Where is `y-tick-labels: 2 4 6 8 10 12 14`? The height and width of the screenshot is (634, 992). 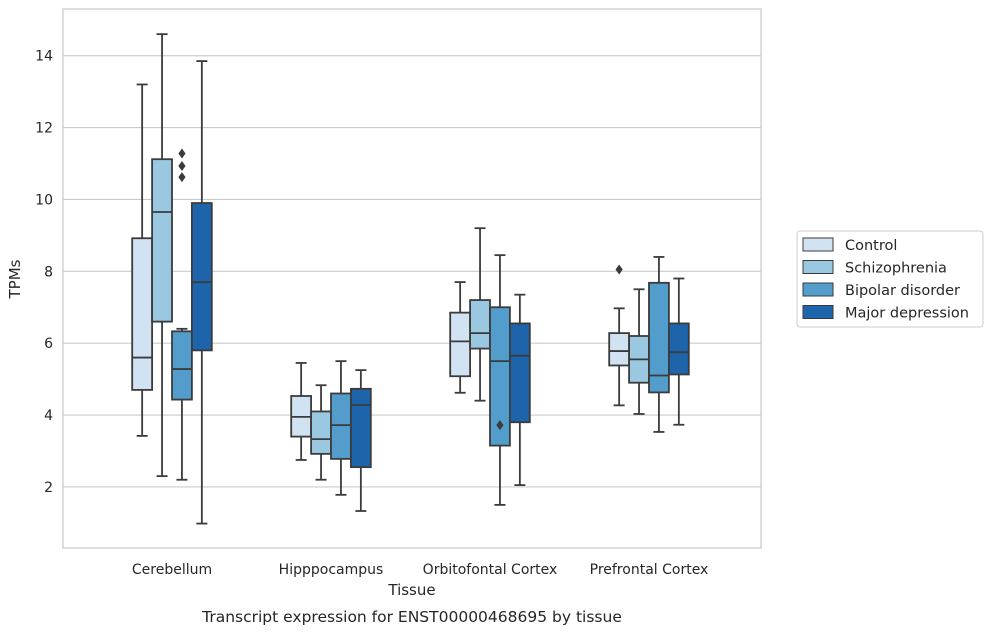
y-tick-labels: 2 4 6 8 10 12 14 is located at coordinates (44, 272).